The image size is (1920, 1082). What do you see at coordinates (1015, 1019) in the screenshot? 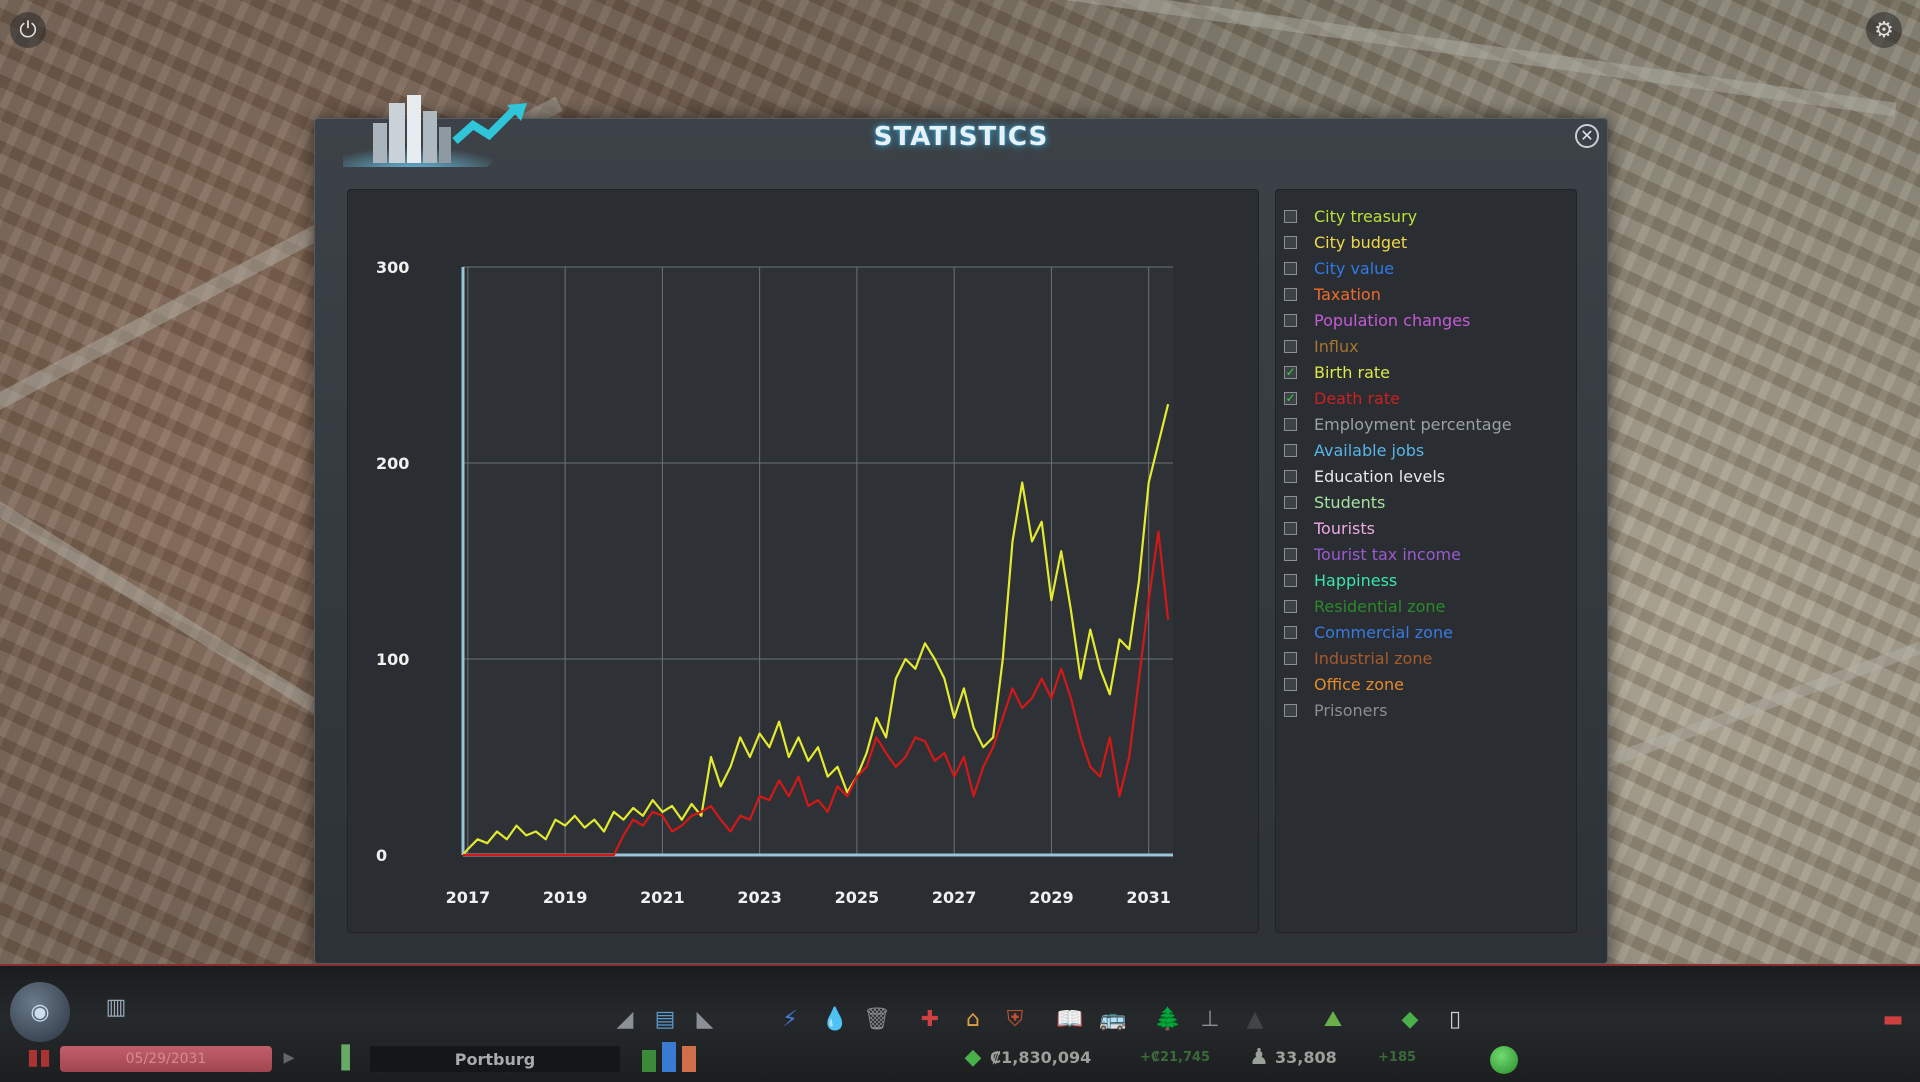
I see `police-icon: ⛨` at bounding box center [1015, 1019].